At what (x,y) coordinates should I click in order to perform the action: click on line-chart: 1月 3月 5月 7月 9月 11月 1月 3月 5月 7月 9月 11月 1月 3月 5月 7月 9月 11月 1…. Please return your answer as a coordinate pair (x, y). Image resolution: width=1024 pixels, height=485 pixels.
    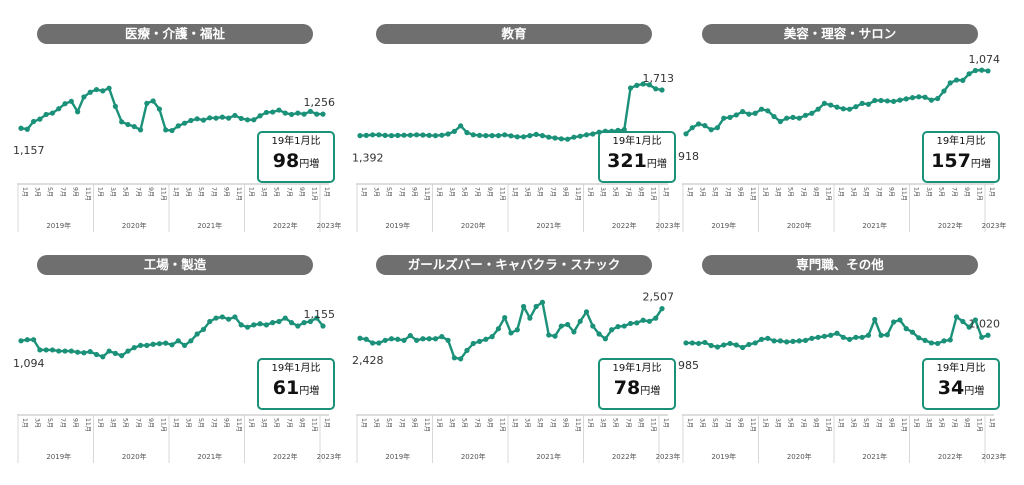
    Looking at the image, I should click on (516, 152).